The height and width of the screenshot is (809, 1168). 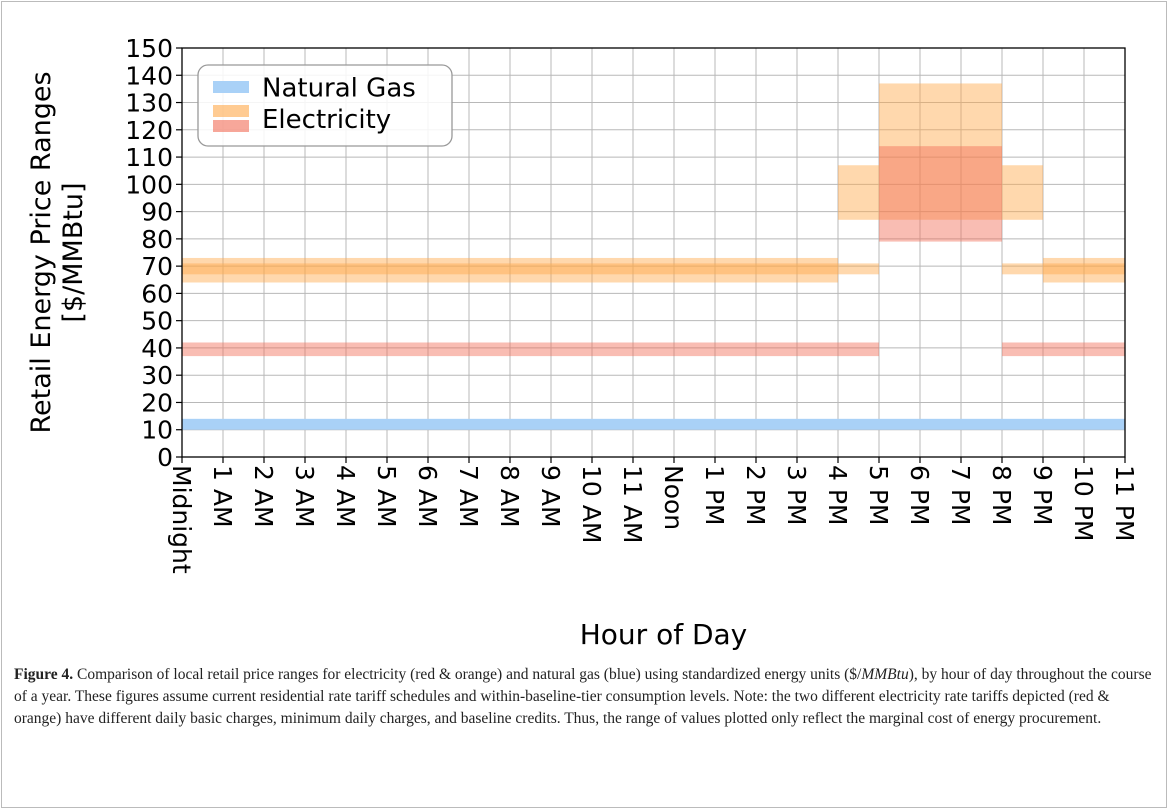 What do you see at coordinates (263, 496) in the screenshot?
I see `x-tick-label: 2 AM` at bounding box center [263, 496].